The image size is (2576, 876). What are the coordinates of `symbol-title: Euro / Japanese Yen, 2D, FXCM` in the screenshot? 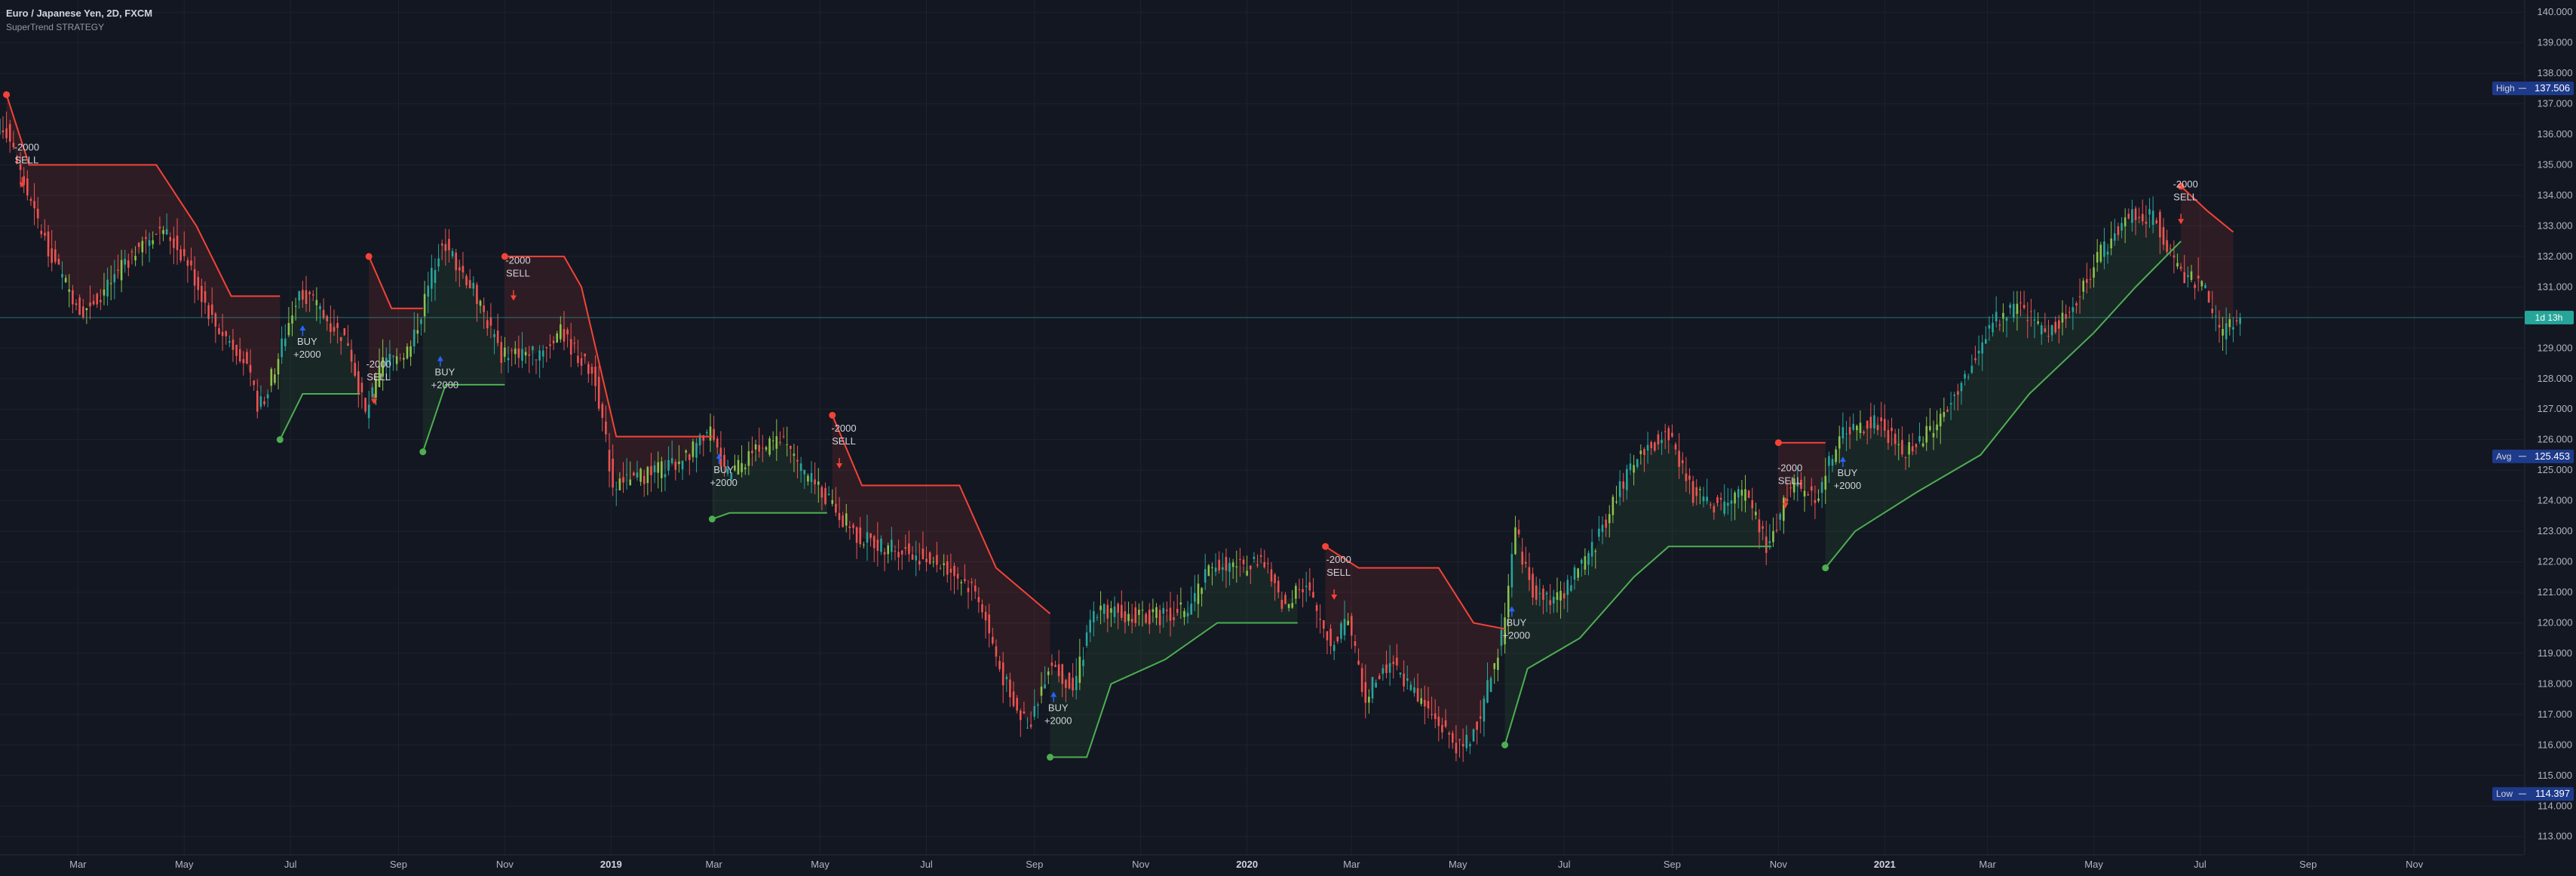 It's located at (79, 13).